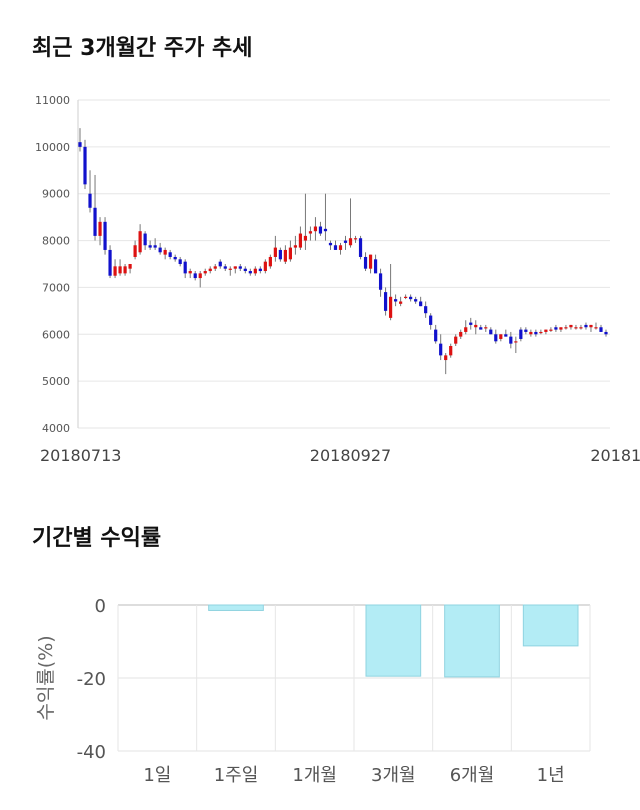 The width and height of the screenshot is (640, 810). Describe the element at coordinates (350, 455) in the screenshot. I see `x-date-label: 20180927` at that location.